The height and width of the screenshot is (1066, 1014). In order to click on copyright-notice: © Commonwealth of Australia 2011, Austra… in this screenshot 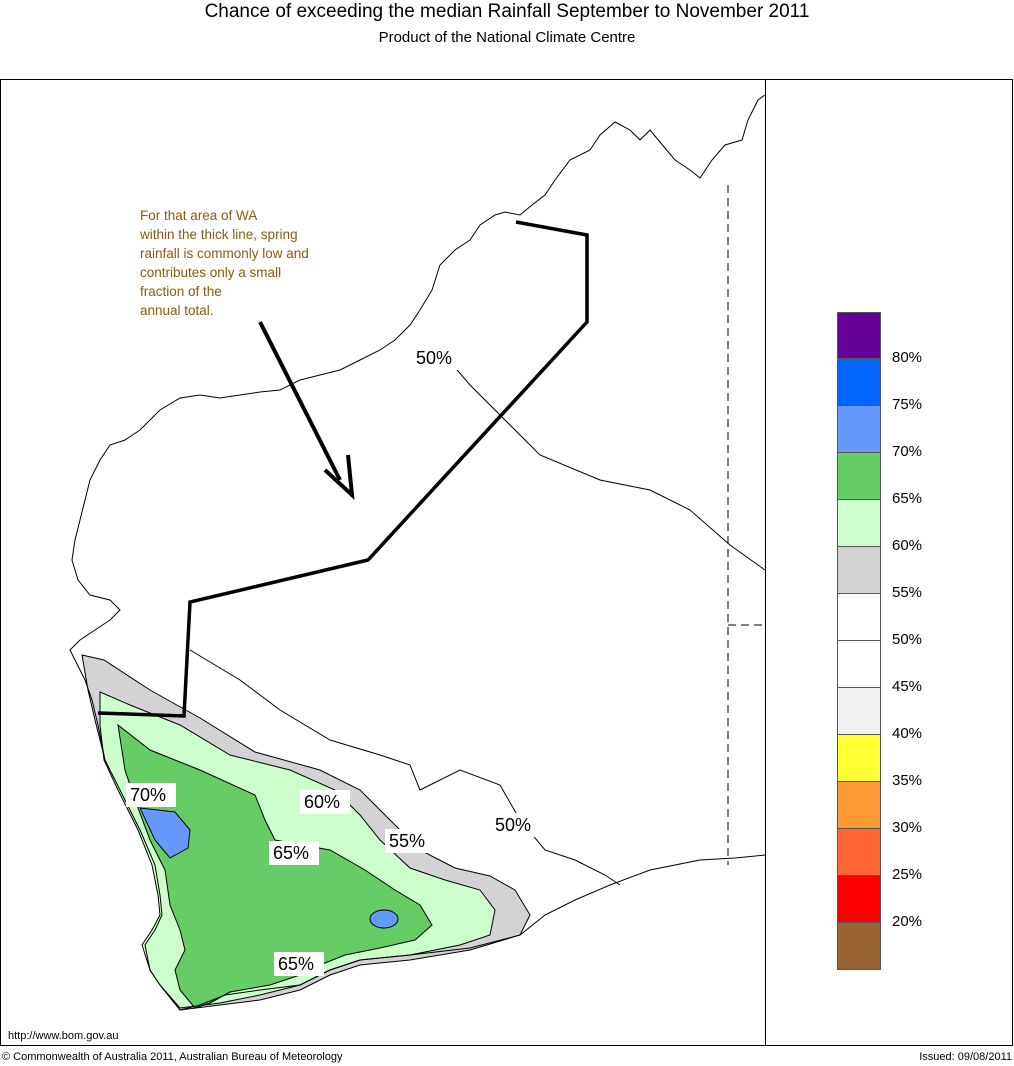, I will do `click(172, 1057)`.